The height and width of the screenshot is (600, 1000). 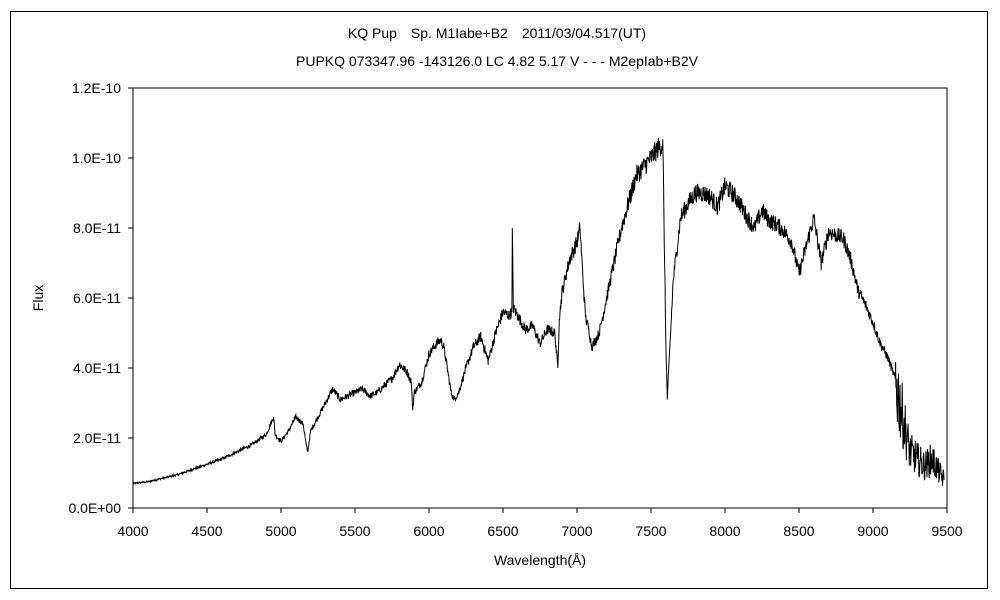 I want to click on x-tick-label: 9500, so click(x=946, y=531).